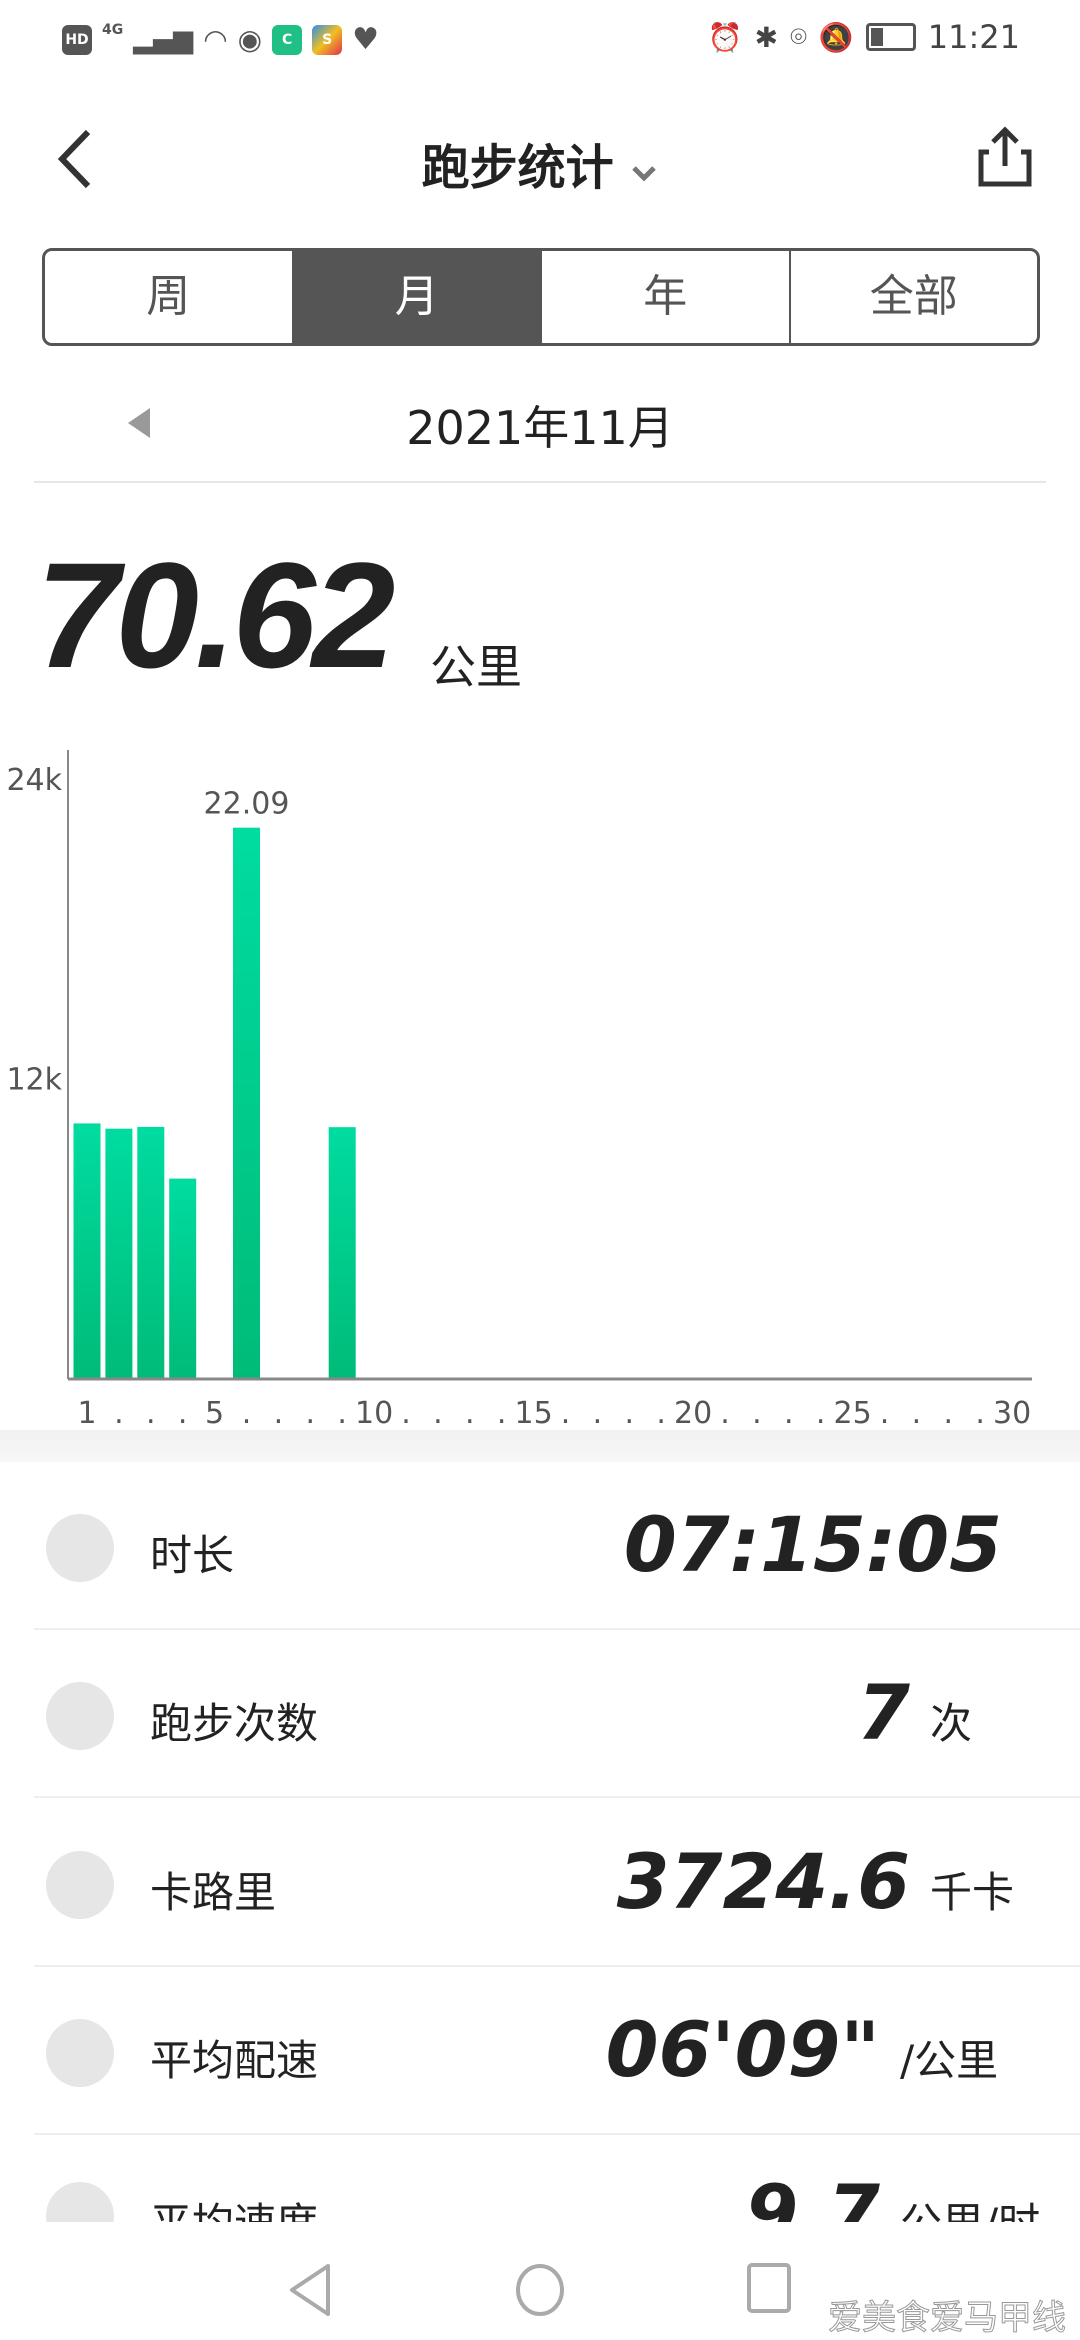  I want to click on stat-label: 时长, so click(192, 1555).